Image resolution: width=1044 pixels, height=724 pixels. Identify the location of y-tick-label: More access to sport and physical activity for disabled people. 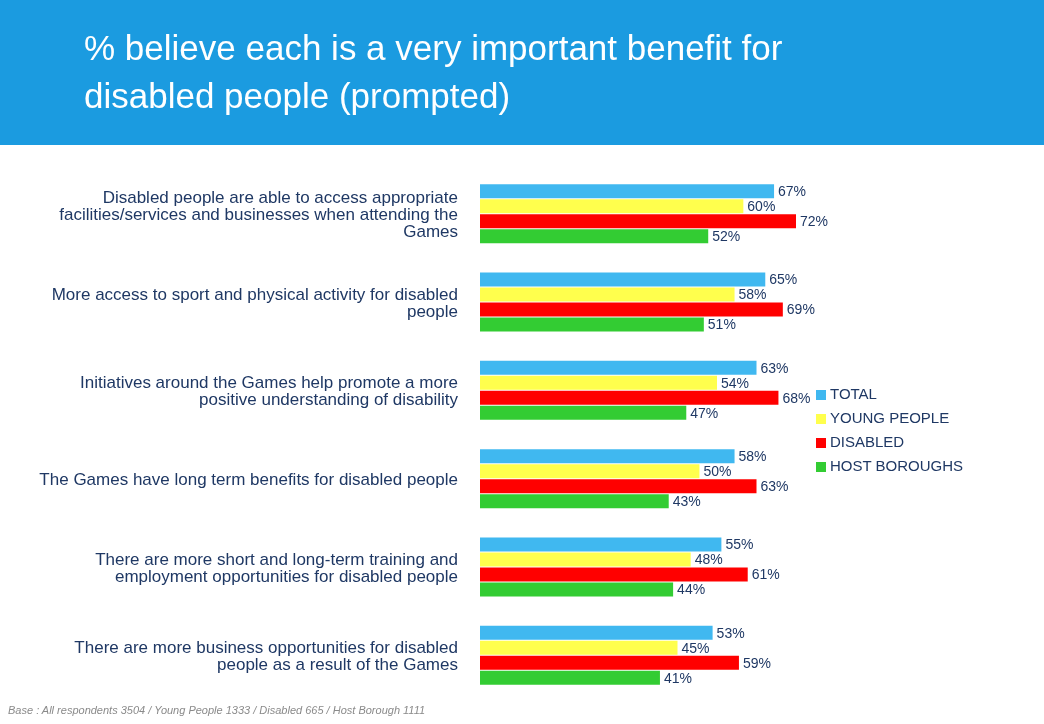
(254, 303).